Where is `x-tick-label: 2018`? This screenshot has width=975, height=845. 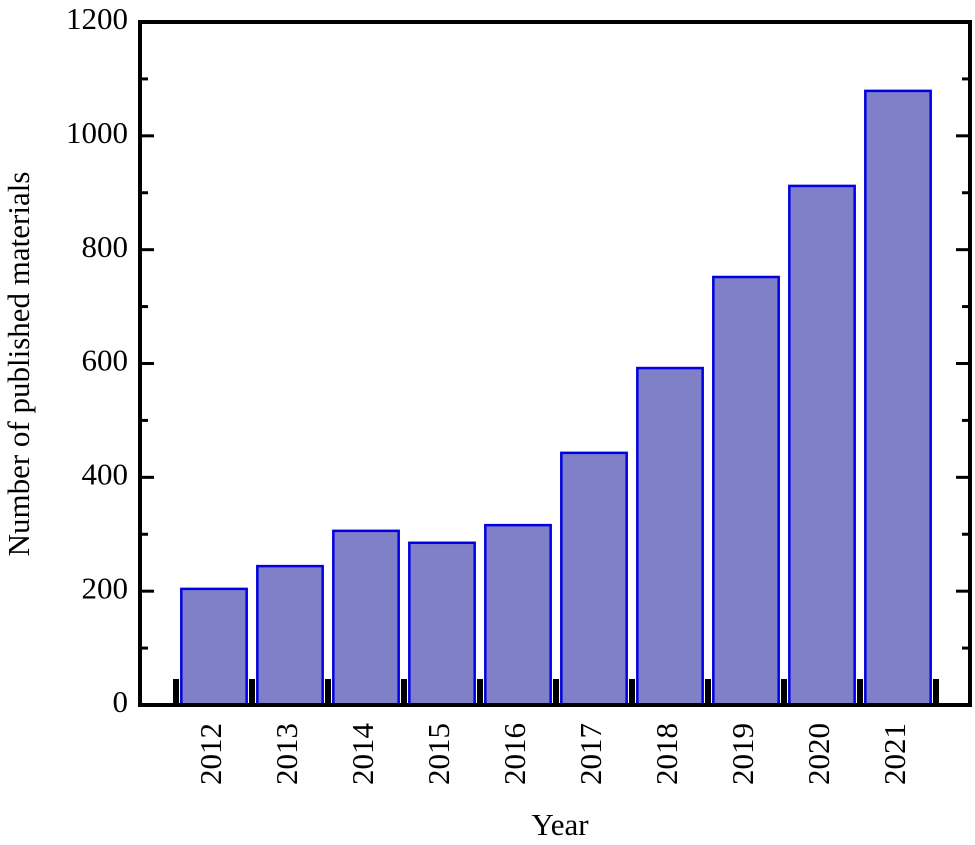 x-tick-label: 2018 is located at coordinates (666, 754).